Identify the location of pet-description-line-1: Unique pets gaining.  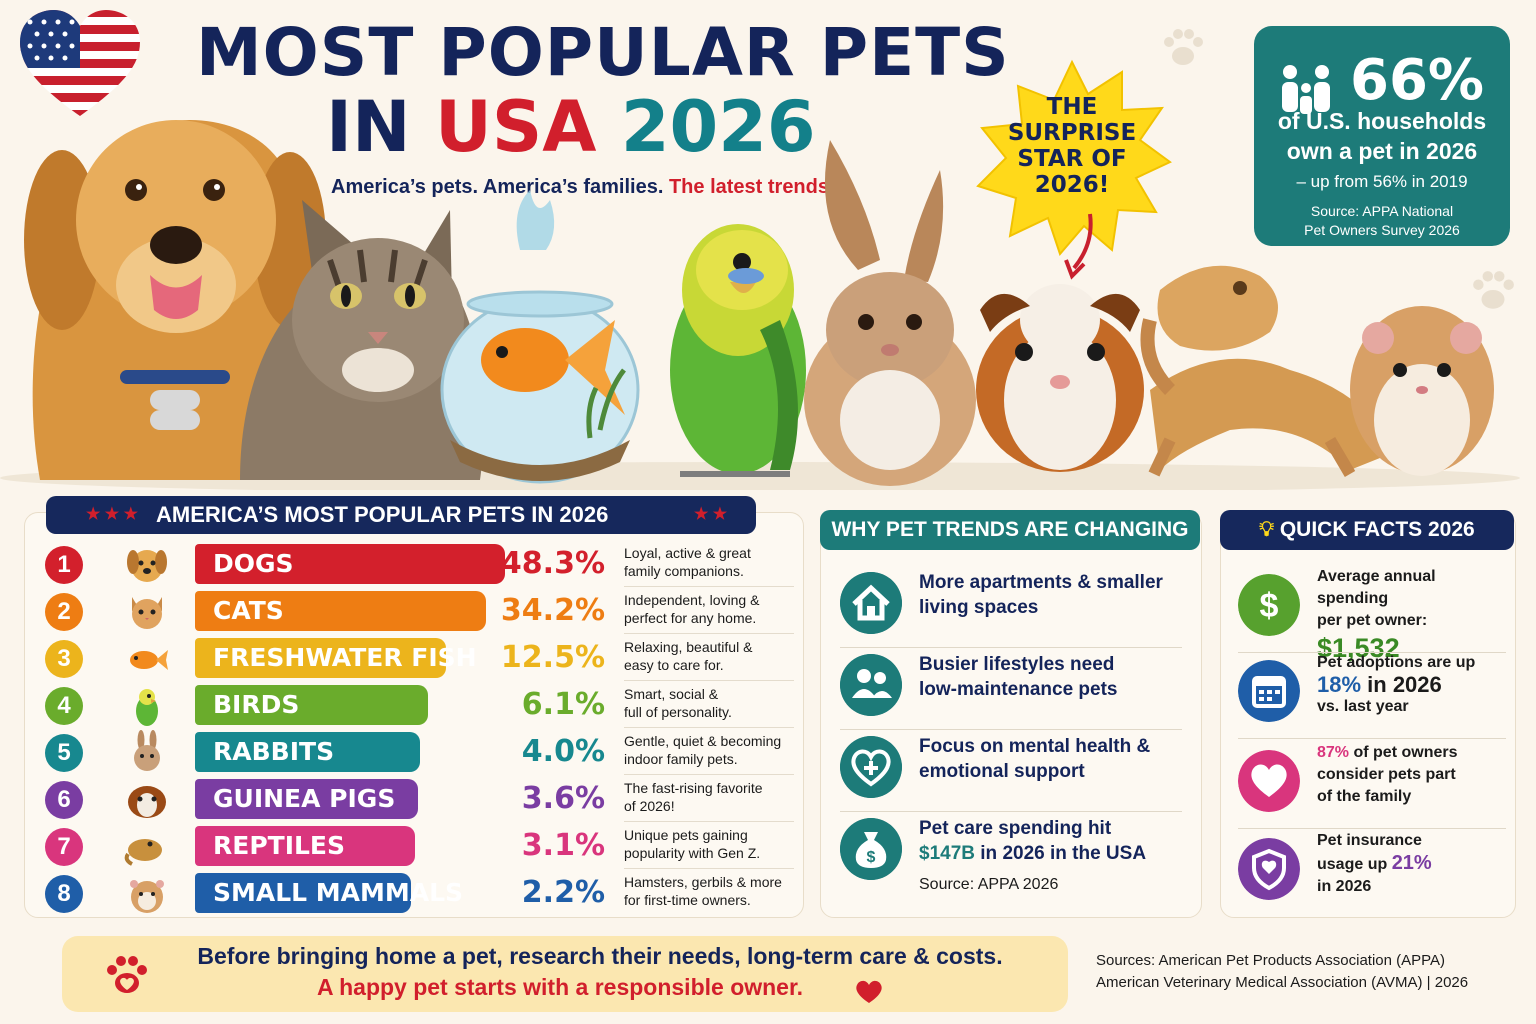
(686, 835).